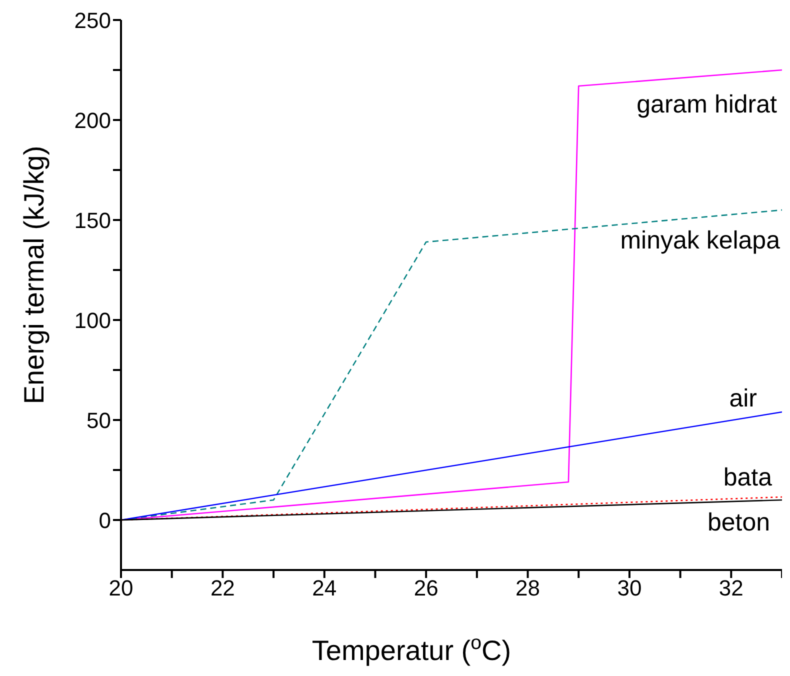  What do you see at coordinates (104, 520) in the screenshot?
I see `y-tick-label: 0` at bounding box center [104, 520].